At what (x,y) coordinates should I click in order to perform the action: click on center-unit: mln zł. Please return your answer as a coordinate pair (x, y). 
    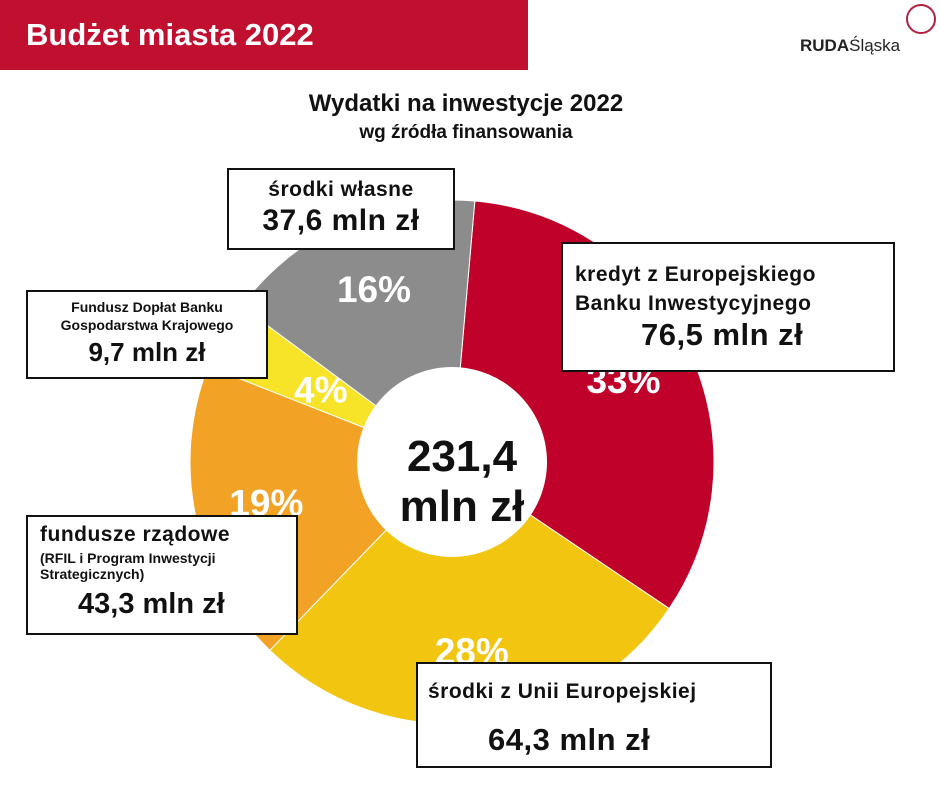
    Looking at the image, I should click on (462, 506).